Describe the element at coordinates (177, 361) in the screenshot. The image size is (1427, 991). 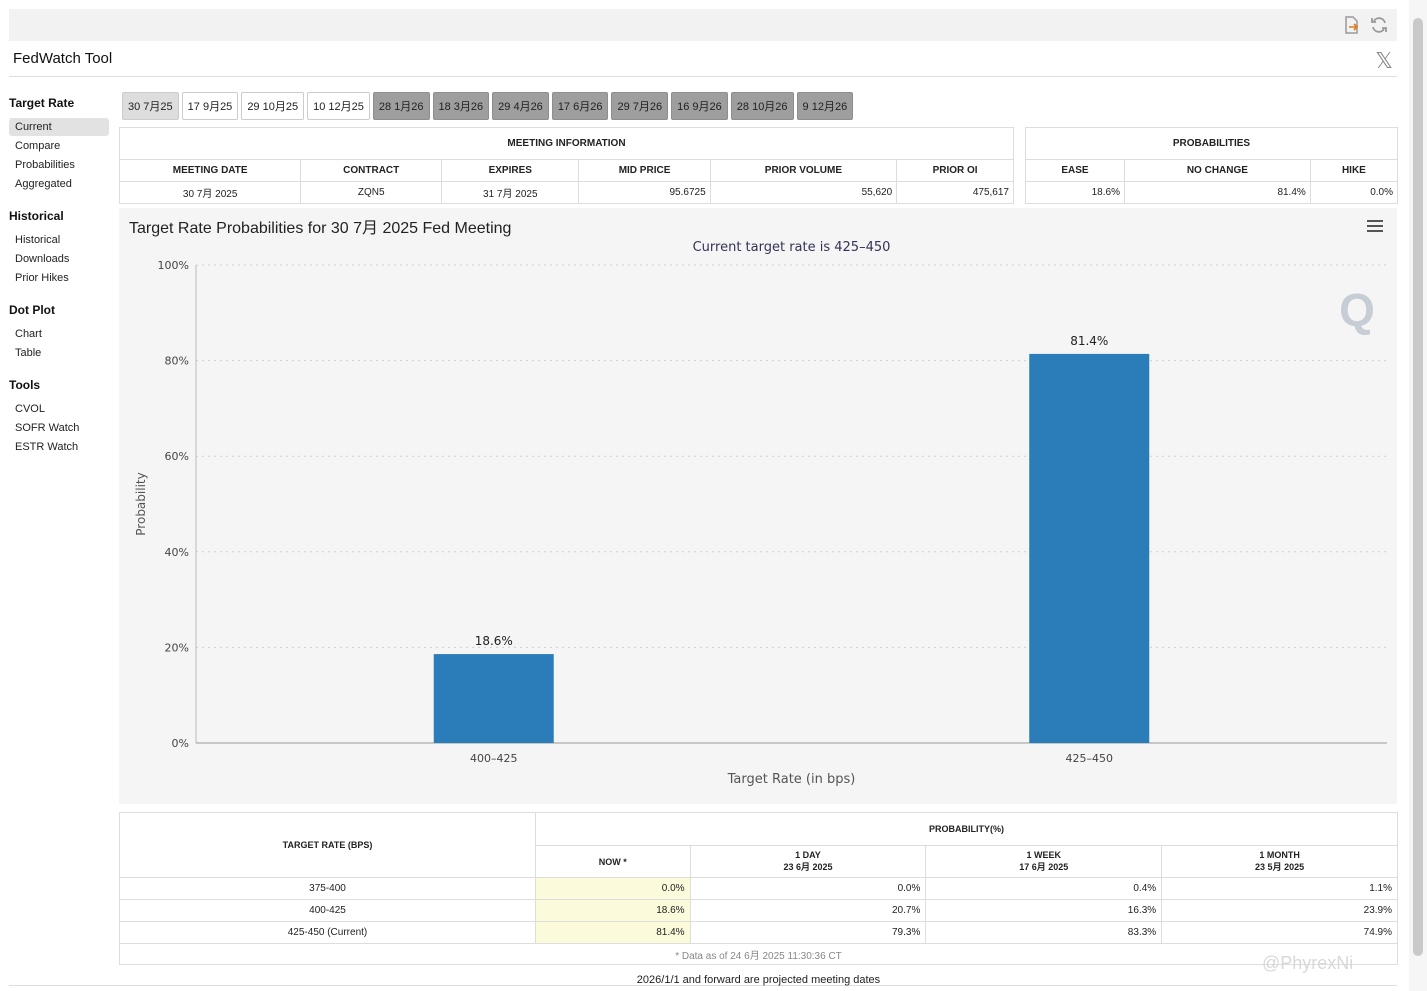
I see `y-tick-label: 80%` at that location.